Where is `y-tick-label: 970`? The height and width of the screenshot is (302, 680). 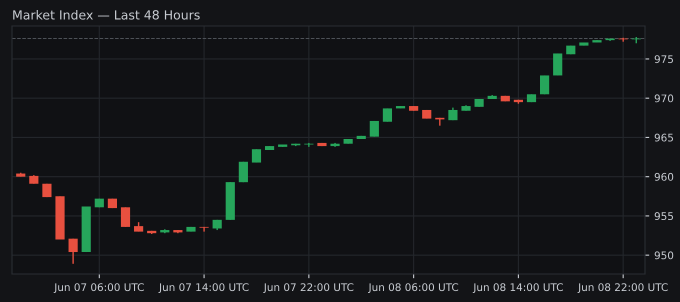 y-tick-label: 970 is located at coordinates (664, 98).